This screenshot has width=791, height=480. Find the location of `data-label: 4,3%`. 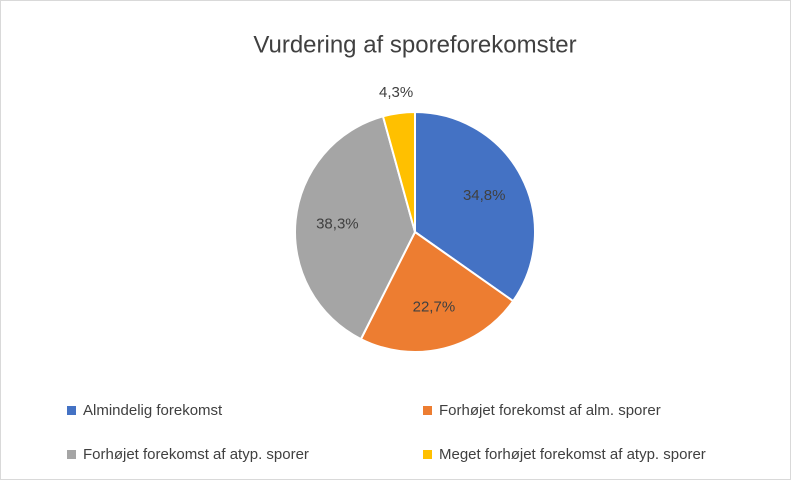

data-label: 4,3% is located at coordinates (396, 92).